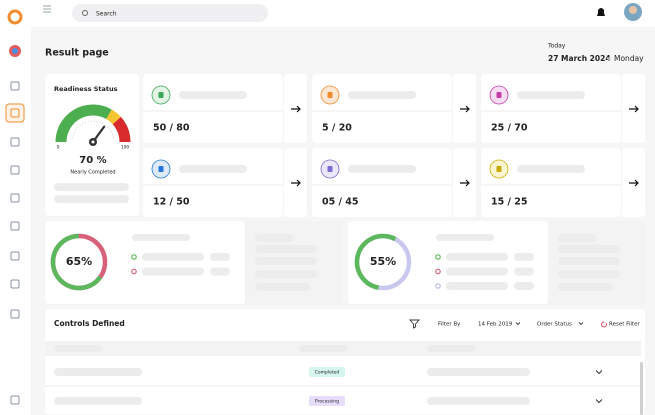  I want to click on search-icon, so click(85, 13).